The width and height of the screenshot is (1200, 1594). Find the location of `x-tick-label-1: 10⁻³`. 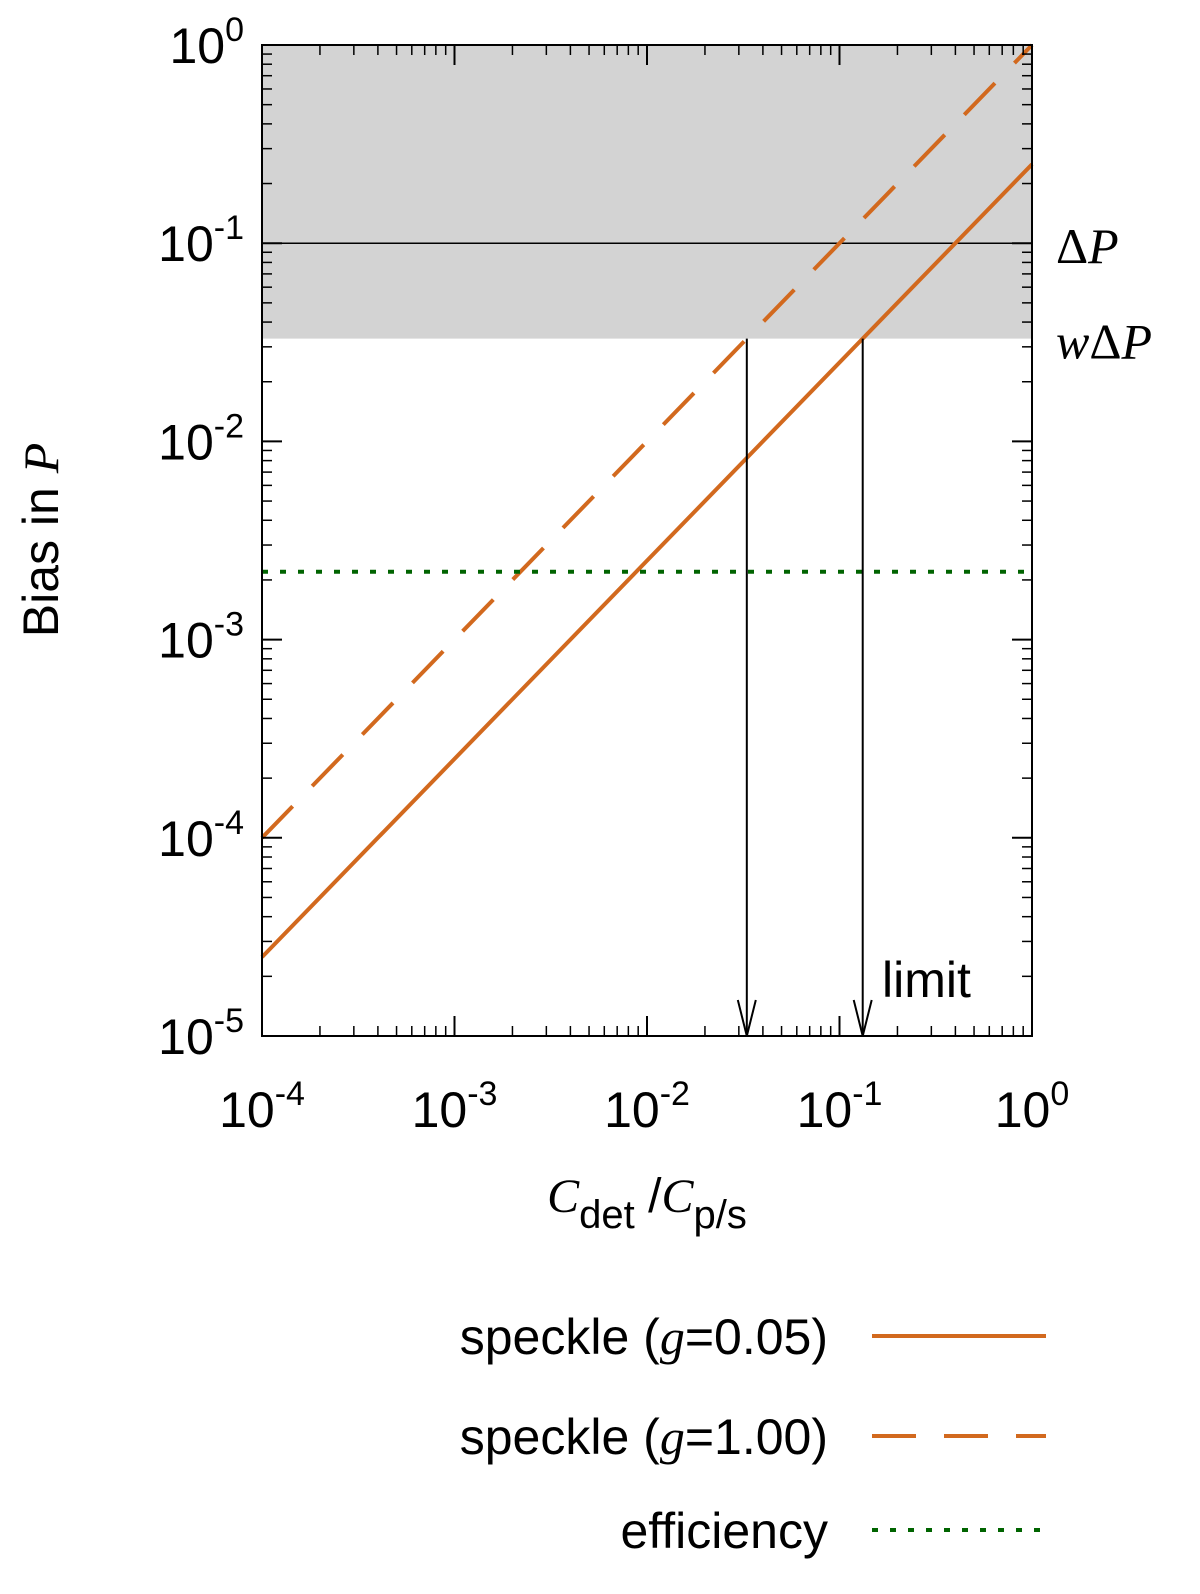

x-tick-label-1: 10⁻³ is located at coordinates (455, 1106).